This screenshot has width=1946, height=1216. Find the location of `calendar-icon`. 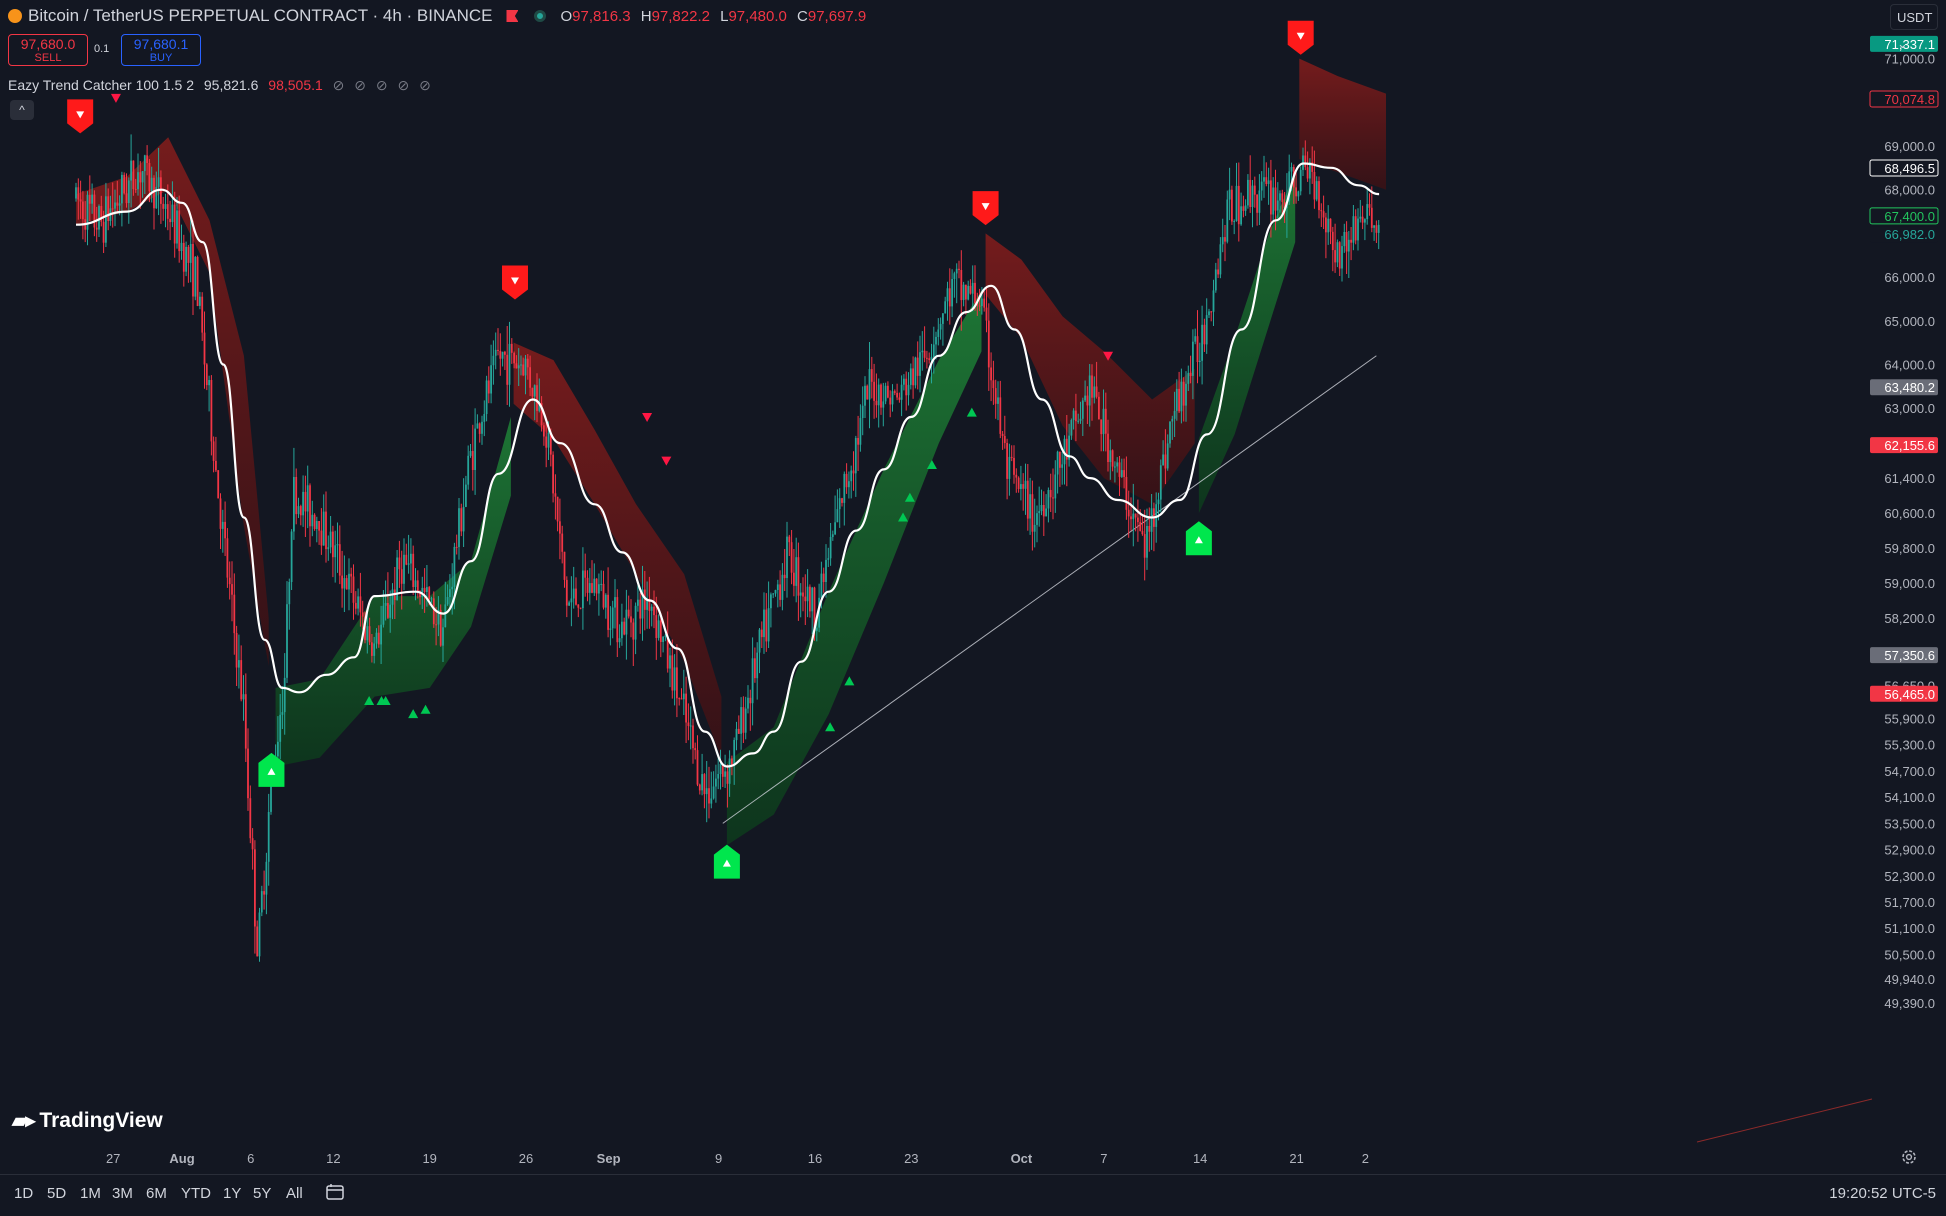

calendar-icon is located at coordinates (336, 1192).